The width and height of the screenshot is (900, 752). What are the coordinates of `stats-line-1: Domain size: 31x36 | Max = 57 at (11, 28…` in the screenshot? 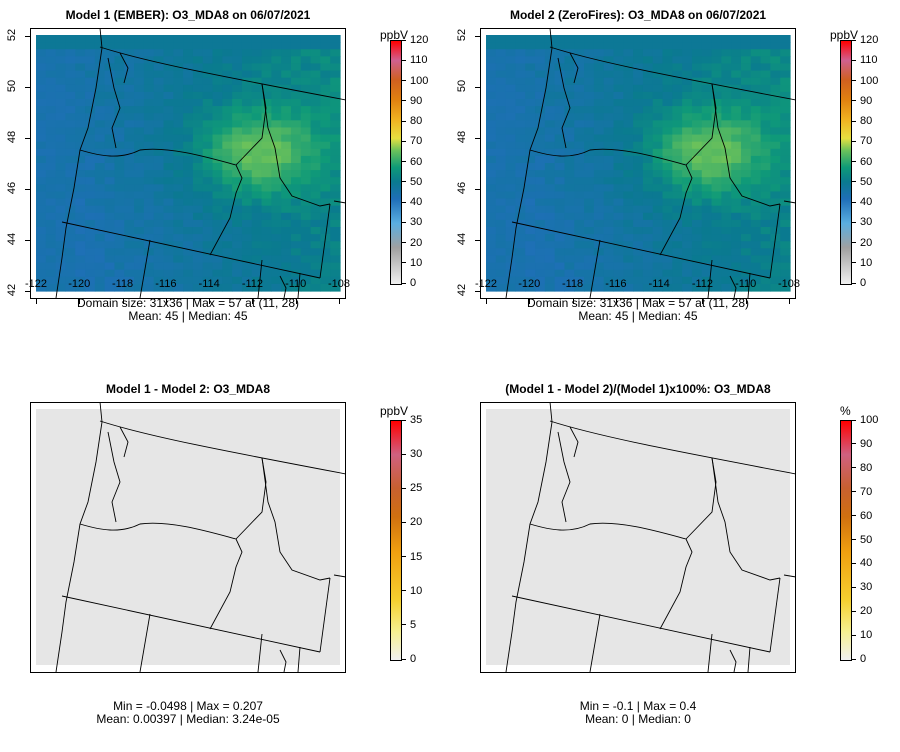 It's located at (187, 303).